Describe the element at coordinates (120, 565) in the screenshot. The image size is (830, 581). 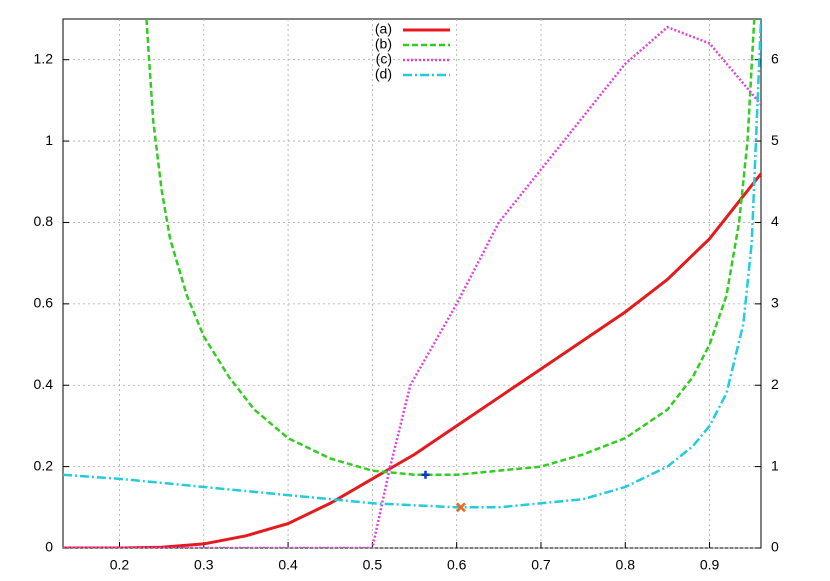
I see `x-tick-label: 0.2` at that location.